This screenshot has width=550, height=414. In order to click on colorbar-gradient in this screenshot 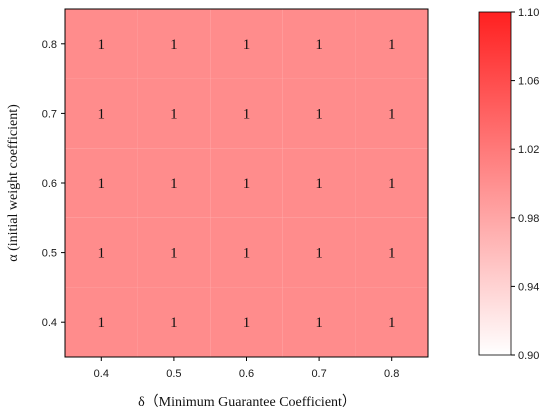, I will do `click(495, 183)`.